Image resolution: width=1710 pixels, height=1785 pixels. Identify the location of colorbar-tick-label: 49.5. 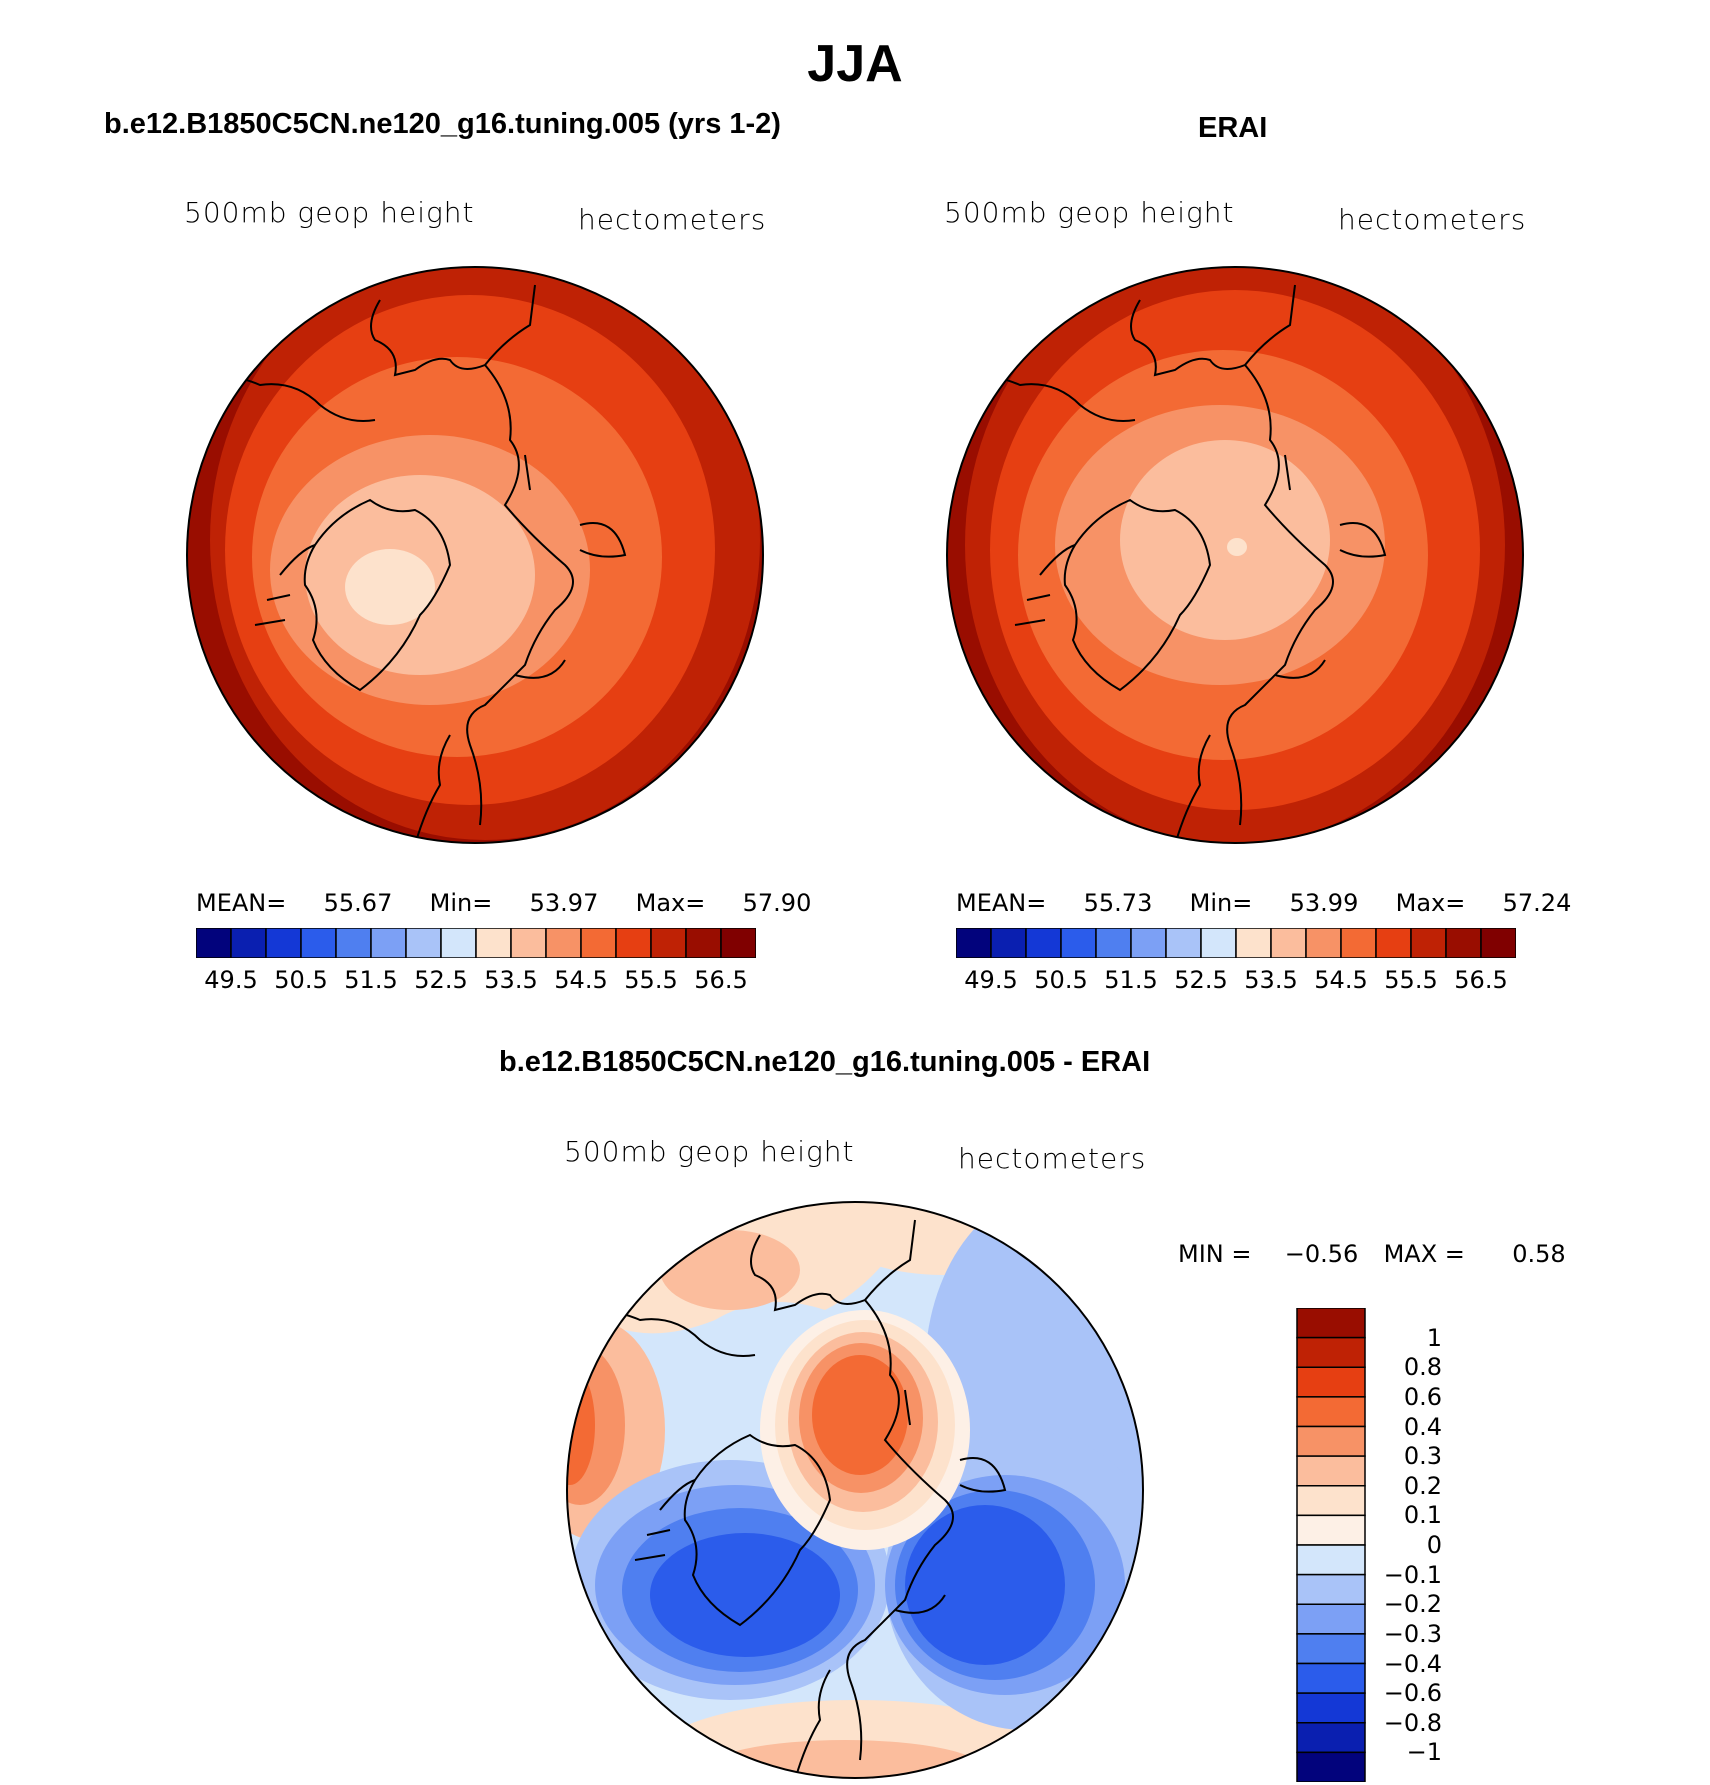
(231, 980).